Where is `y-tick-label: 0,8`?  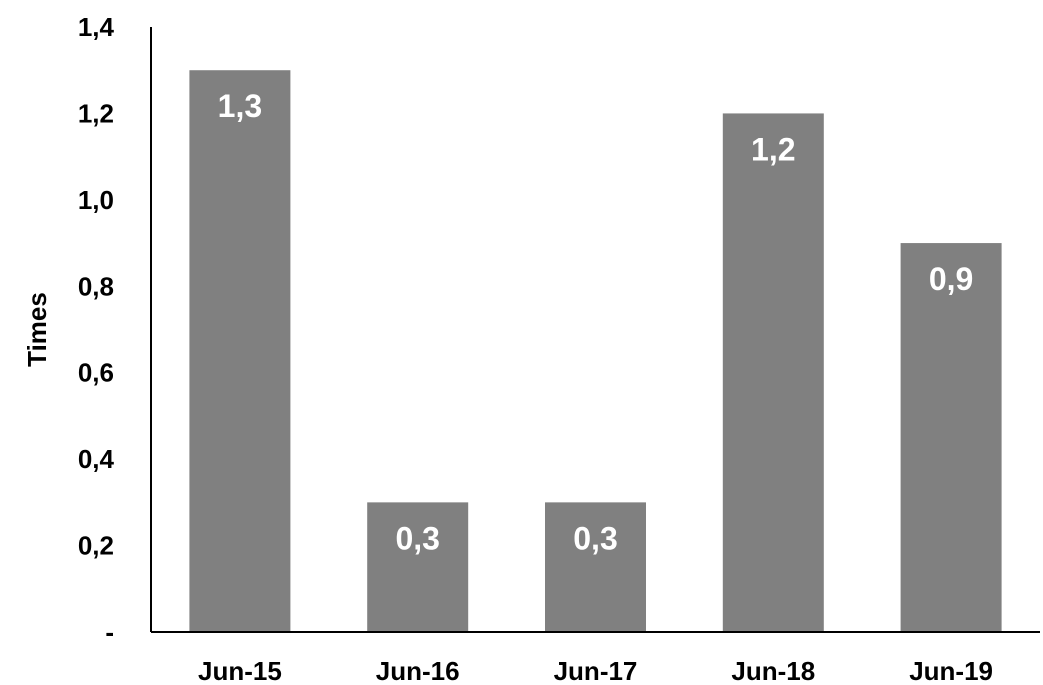
y-tick-label: 0,8 is located at coordinates (96, 286).